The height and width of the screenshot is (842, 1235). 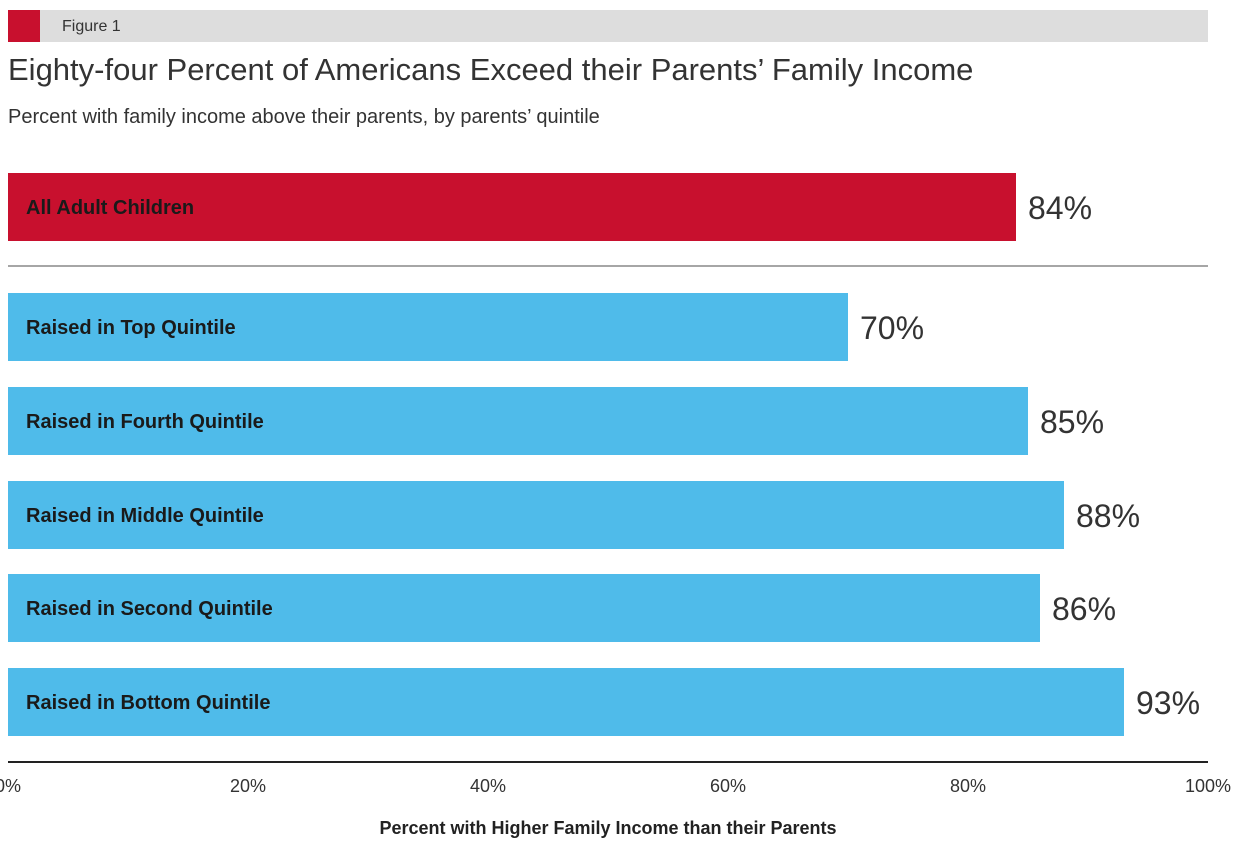 What do you see at coordinates (1168, 703) in the screenshot?
I see `bar-value-label: 93%` at bounding box center [1168, 703].